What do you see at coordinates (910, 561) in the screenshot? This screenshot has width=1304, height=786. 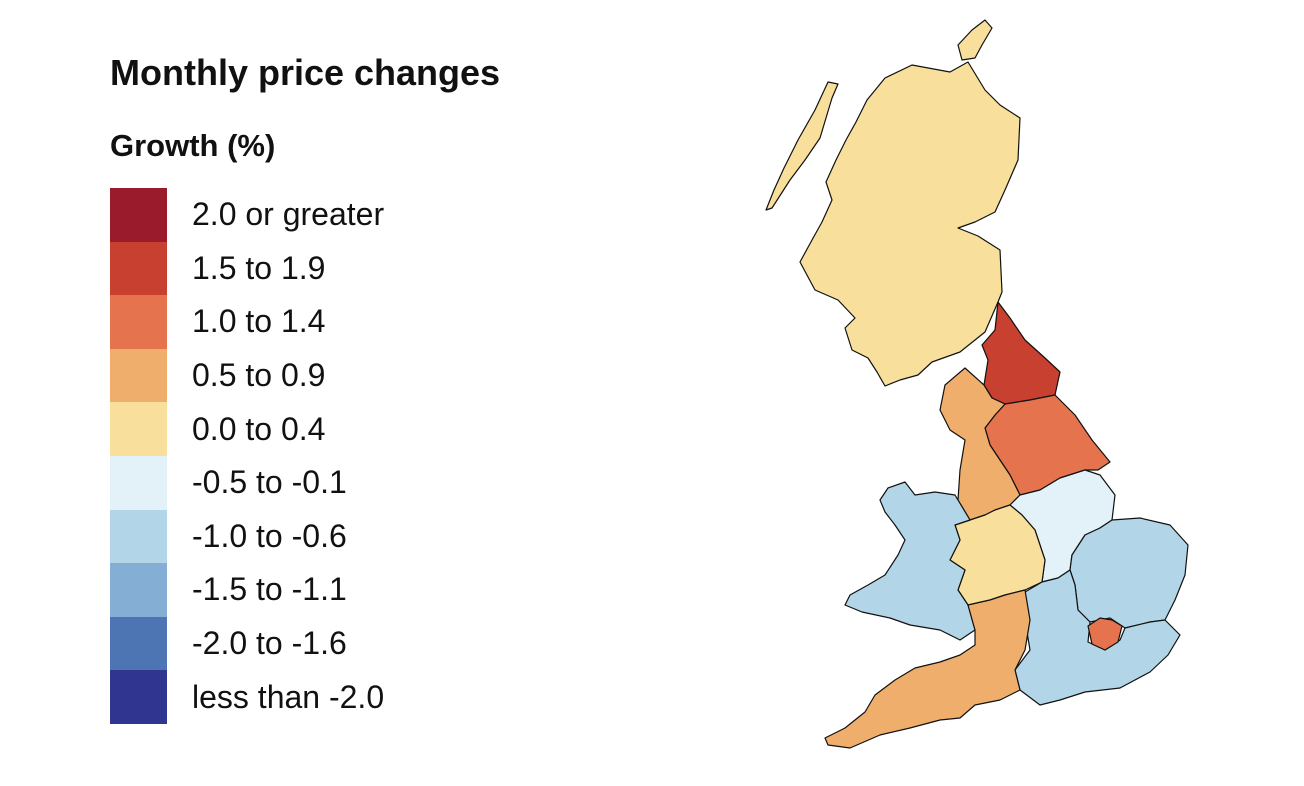 I see `region-wales` at bounding box center [910, 561].